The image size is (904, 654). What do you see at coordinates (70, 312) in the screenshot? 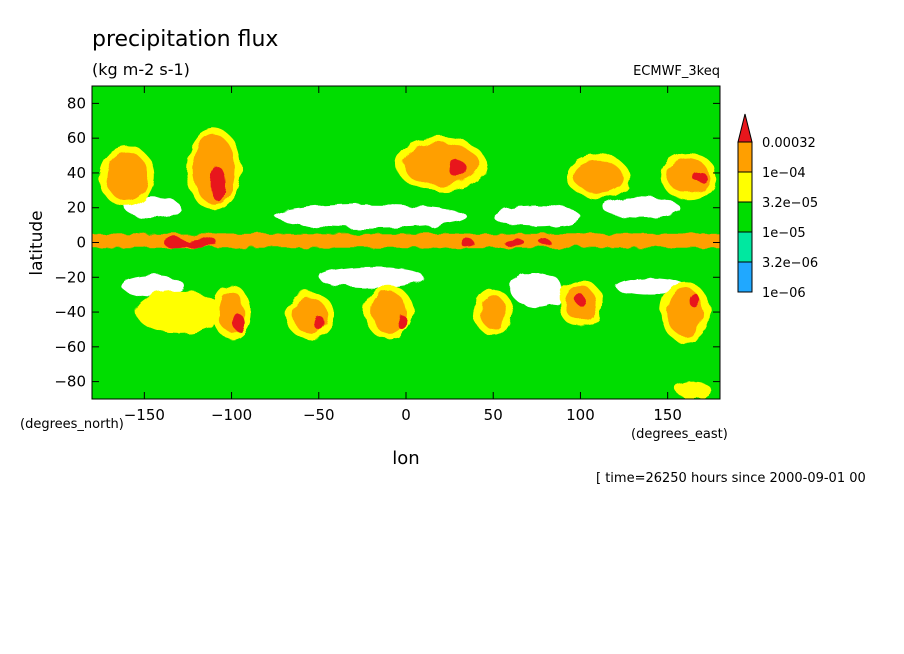
I see `y-tick-label: −40` at bounding box center [70, 312].